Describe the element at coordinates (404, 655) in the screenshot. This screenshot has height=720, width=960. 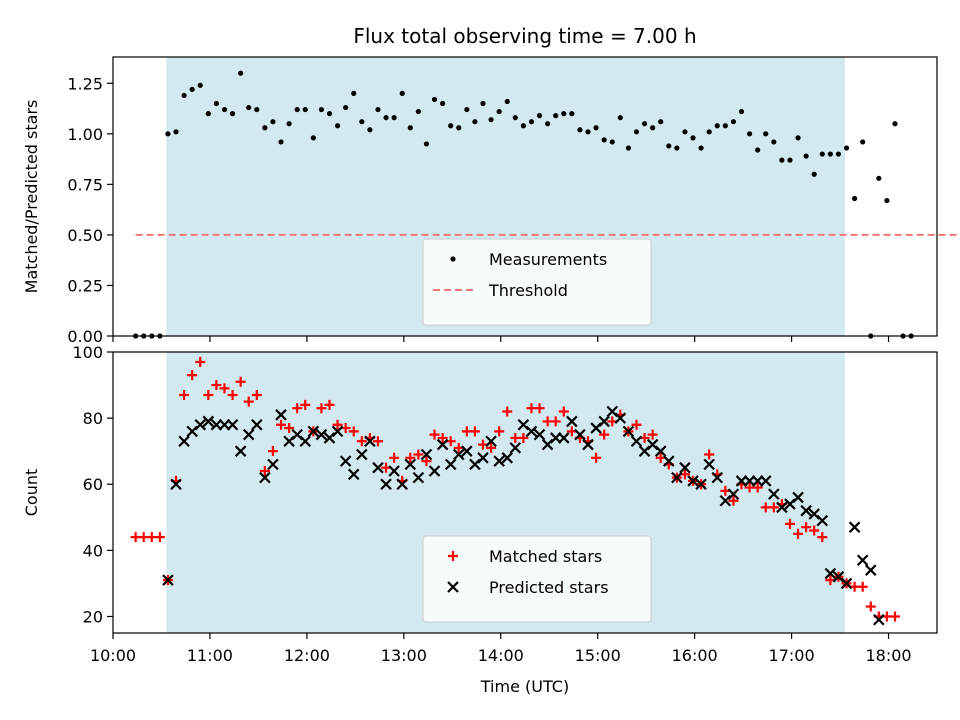
I see `x-tick-label: 13:00` at that location.